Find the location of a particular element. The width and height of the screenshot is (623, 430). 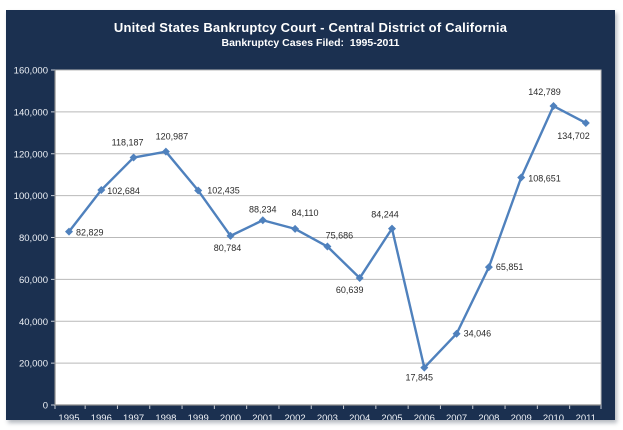

data-label-1995: 82,829 is located at coordinates (90, 233).